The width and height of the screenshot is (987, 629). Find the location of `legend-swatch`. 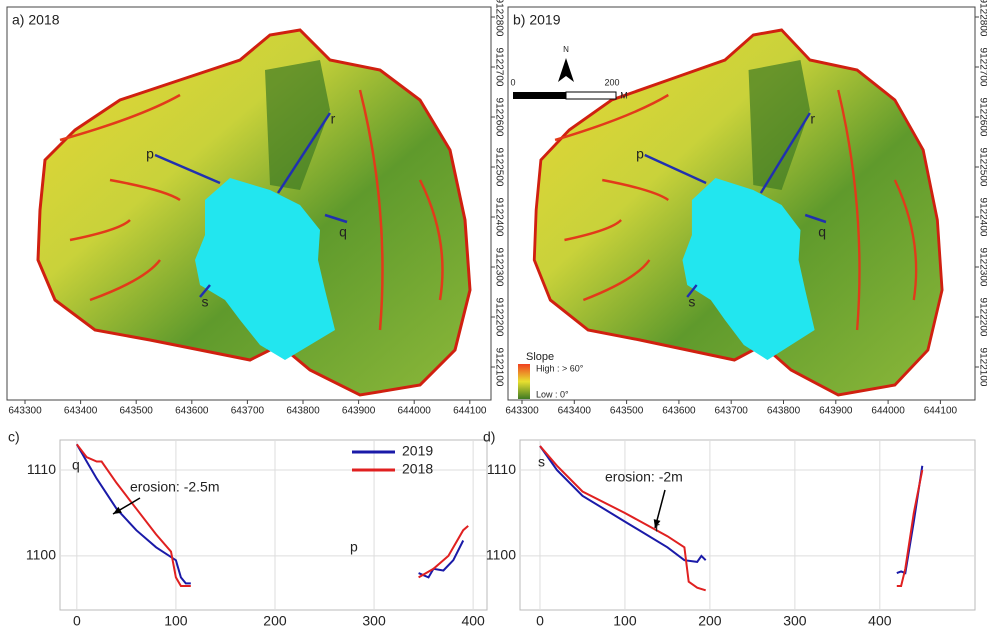

legend-swatch is located at coordinates (524, 381).